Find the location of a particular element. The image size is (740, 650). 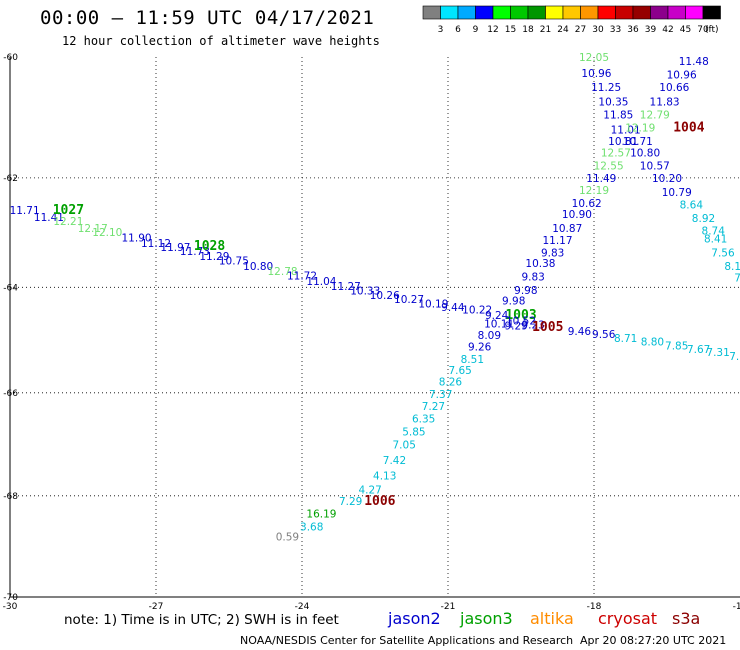

colorbar-label: 15 is located at coordinates (510, 30).